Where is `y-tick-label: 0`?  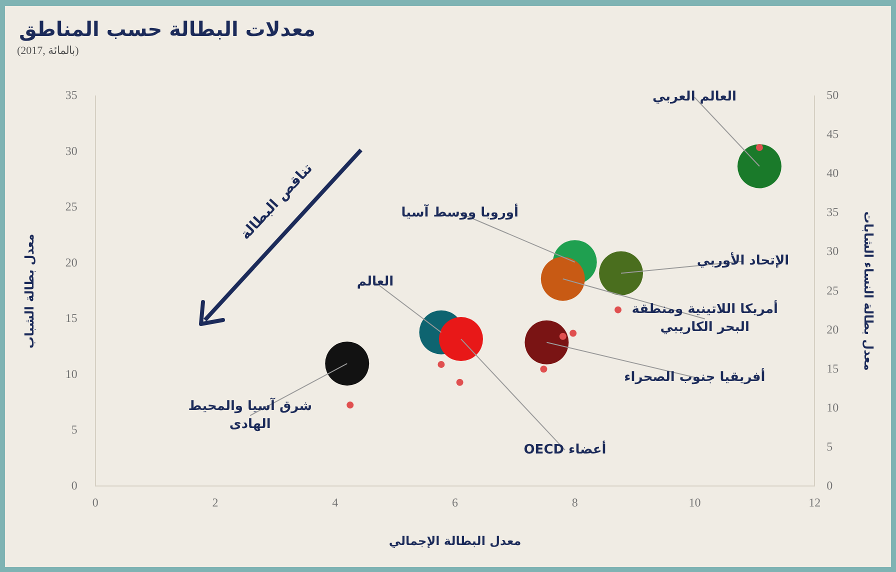 y-tick-label: 0 is located at coordinates (74, 485).